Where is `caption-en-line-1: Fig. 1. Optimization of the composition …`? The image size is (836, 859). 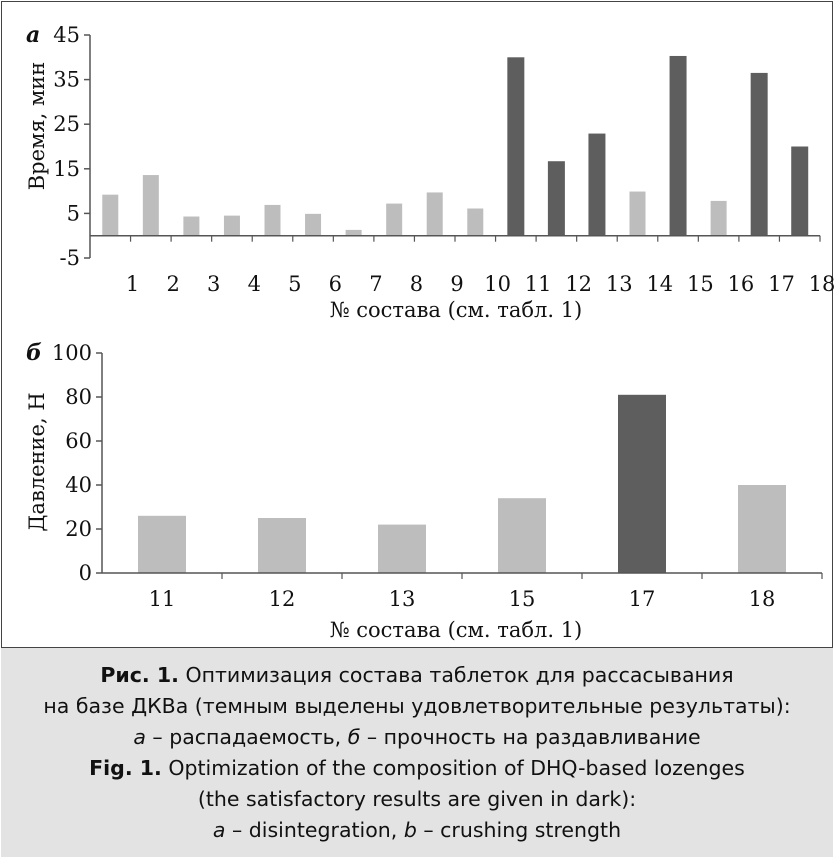 caption-en-line-1: Fig. 1. Optimization of the composition … is located at coordinates (417, 768).